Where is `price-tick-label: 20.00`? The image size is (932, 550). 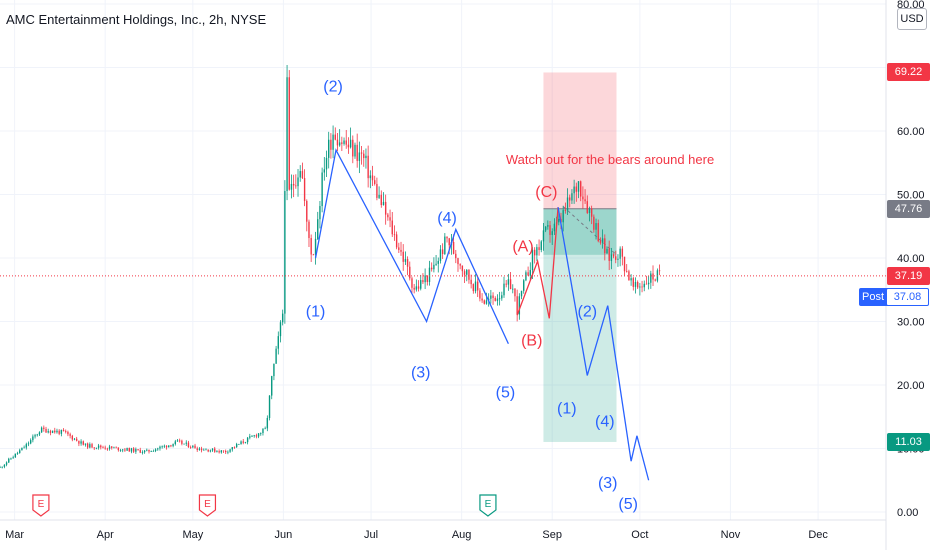
price-tick-label: 20.00 is located at coordinates (911, 386).